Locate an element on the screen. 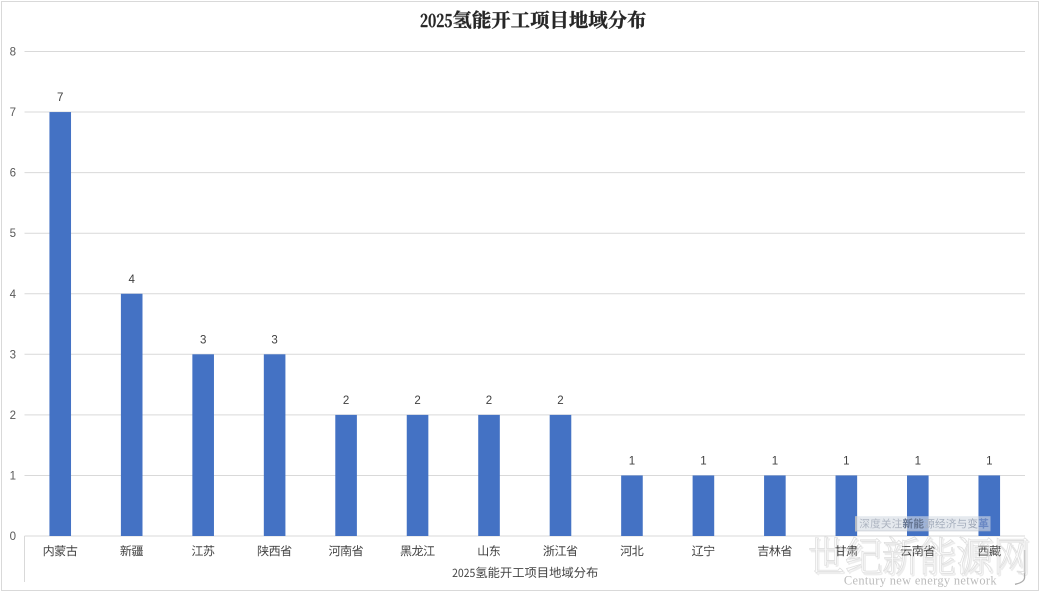  svg-text: 0 is located at coordinates (13, 537).